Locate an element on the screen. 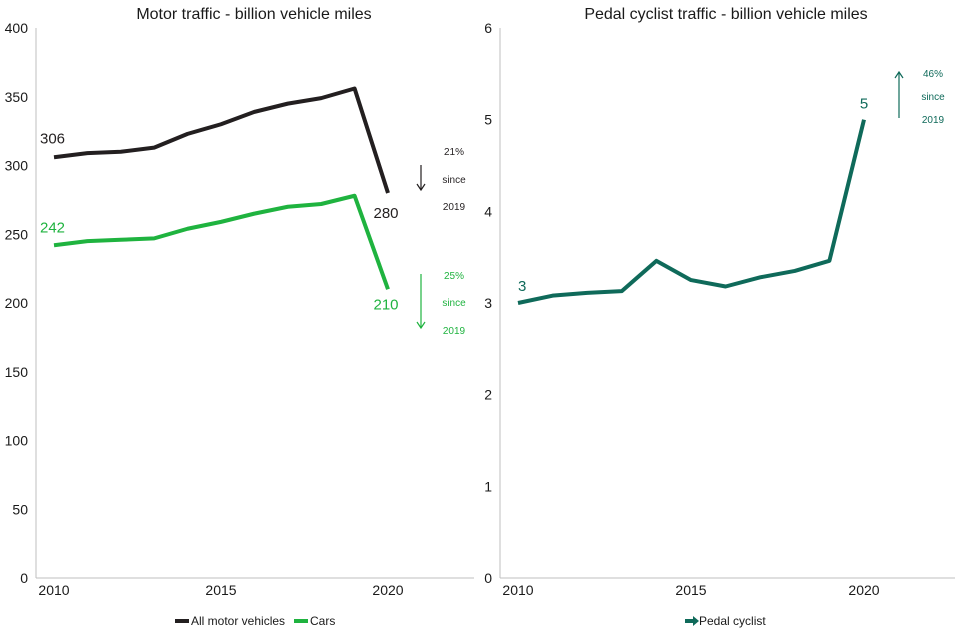  chart-title: Motor traffic - billion vehicle miles is located at coordinates (253, 14).